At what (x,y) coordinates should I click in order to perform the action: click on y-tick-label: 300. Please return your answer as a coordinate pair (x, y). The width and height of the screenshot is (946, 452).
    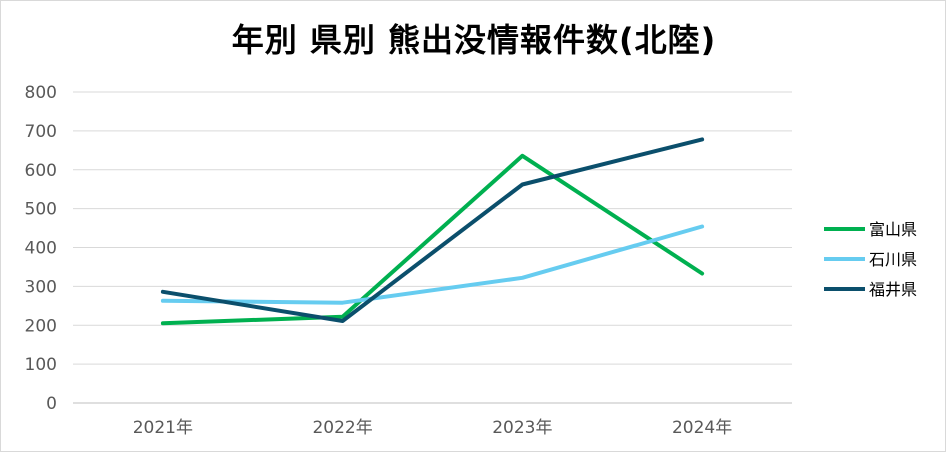
    Looking at the image, I should click on (41, 287).